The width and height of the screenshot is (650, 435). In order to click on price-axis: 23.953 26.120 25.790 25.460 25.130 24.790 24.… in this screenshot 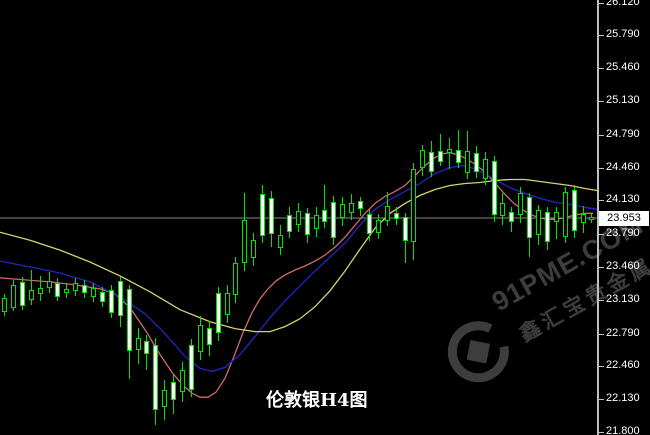, I will do `click(623, 217)`.